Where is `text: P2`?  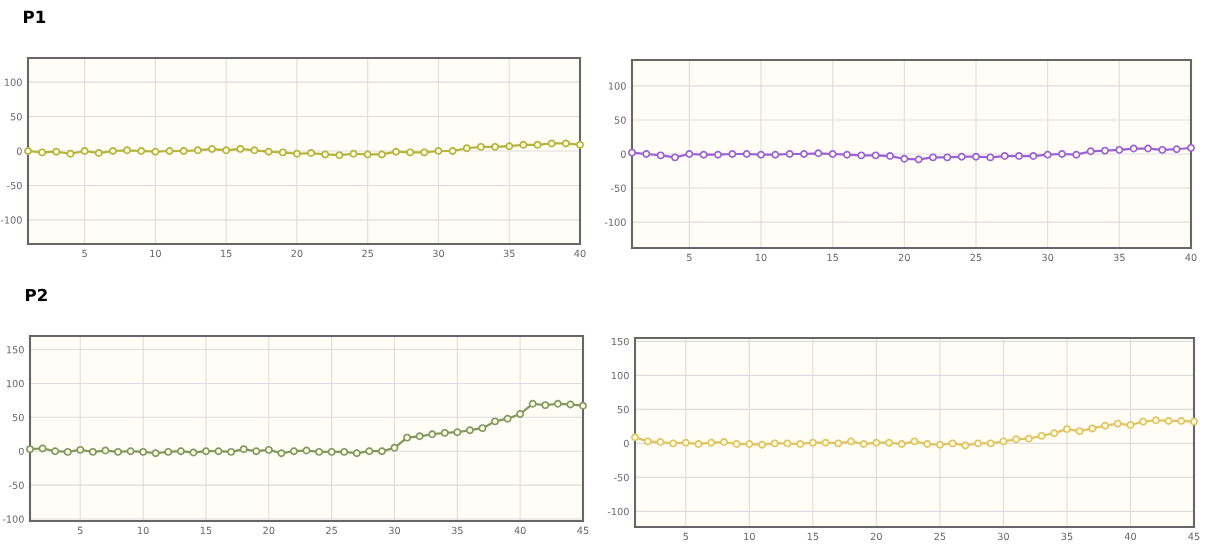 text: P2 is located at coordinates (36, 295).